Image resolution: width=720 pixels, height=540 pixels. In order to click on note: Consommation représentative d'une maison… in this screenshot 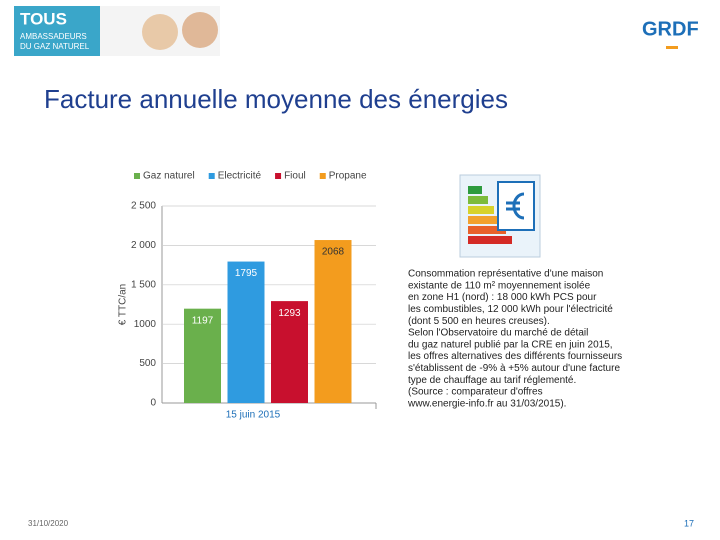, I will do `click(514, 339)`.